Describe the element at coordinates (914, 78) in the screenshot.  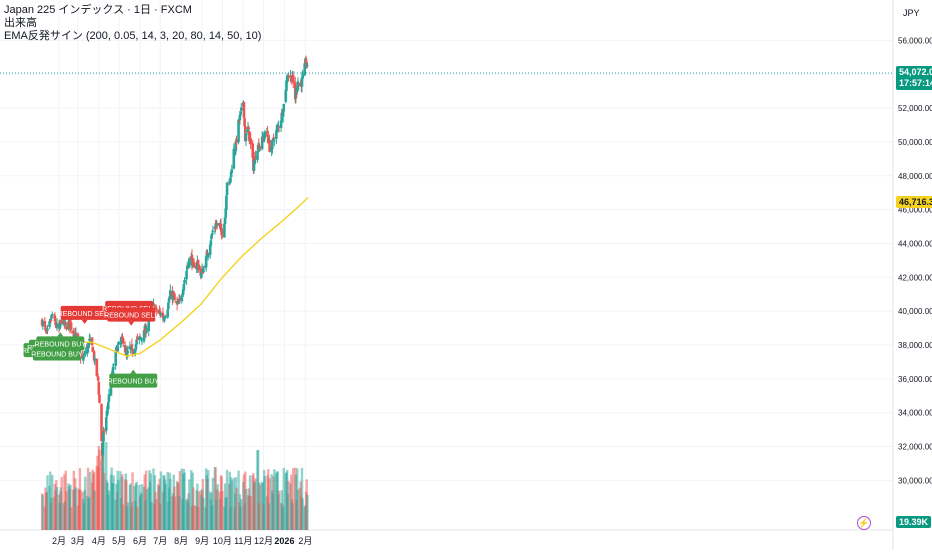
I see `last-price-tag: 54,072.07 17:57:14` at that location.